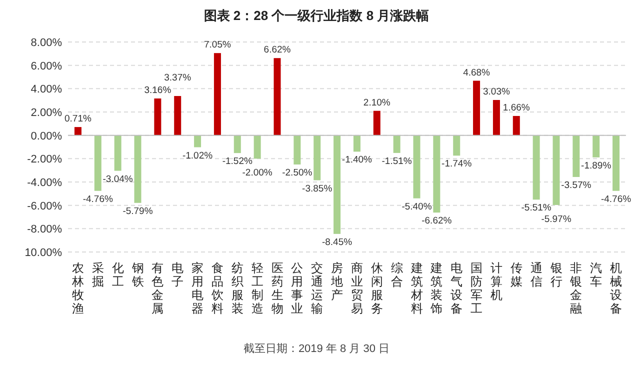 The image size is (633, 367). What do you see at coordinates (257, 173) in the screenshot?
I see `data-label: -2.00%` at bounding box center [257, 173].